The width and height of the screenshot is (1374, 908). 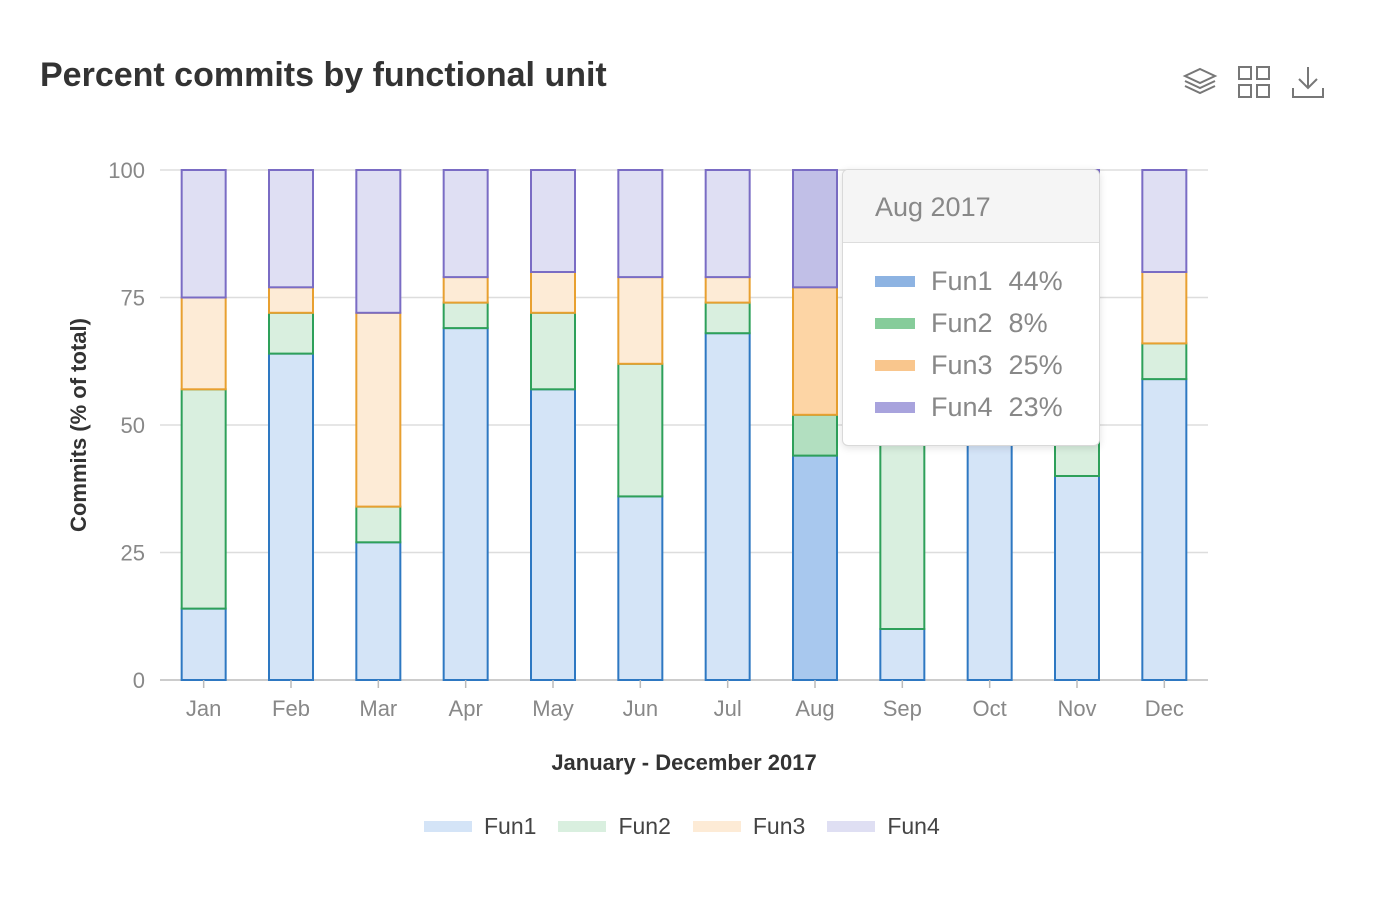 I want to click on legend: Fun1 Fun2 Fun3 Fun4, so click(x=693, y=826).